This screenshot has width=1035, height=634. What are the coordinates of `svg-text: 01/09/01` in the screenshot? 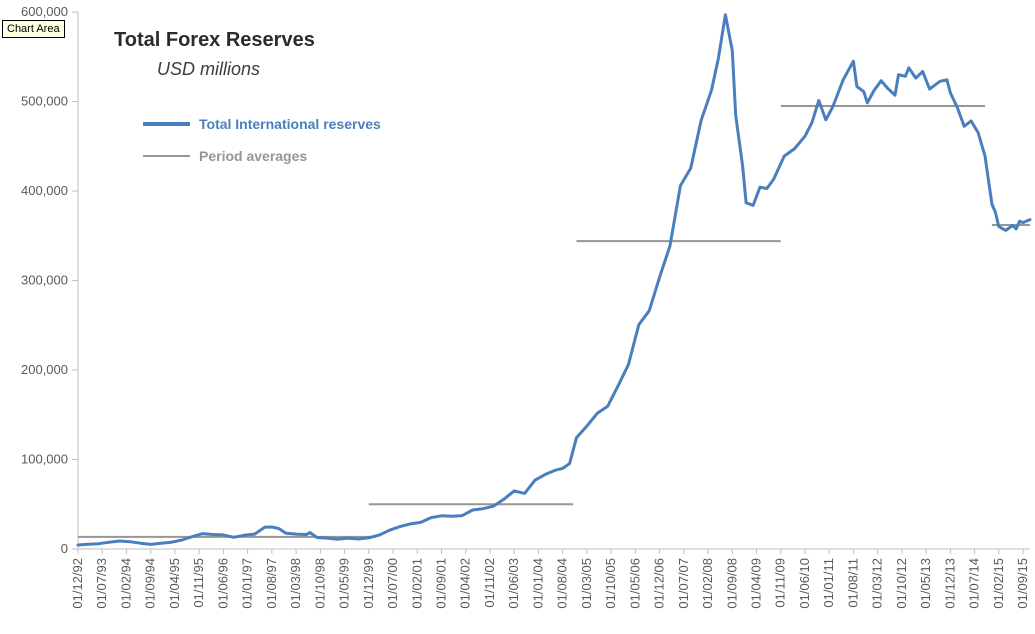 It's located at (440, 583).